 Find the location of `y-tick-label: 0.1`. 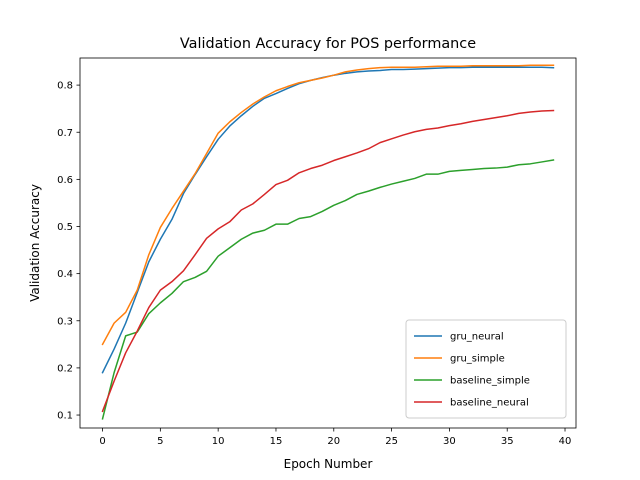

y-tick-label: 0.1 is located at coordinates (65, 416).